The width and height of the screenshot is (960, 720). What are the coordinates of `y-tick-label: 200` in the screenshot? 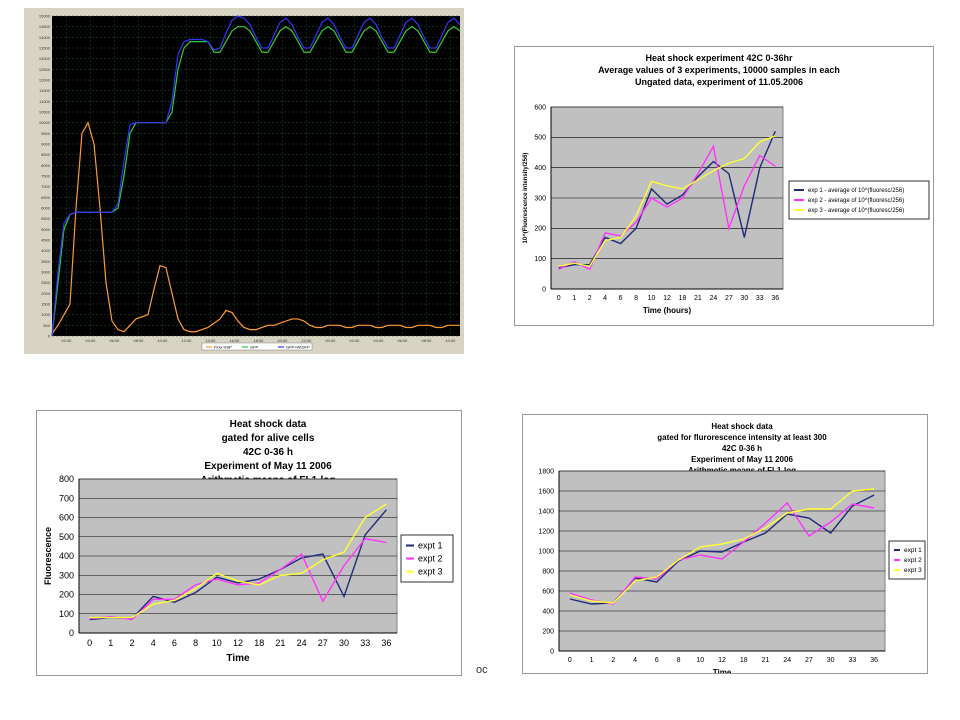 It's located at (540, 229).